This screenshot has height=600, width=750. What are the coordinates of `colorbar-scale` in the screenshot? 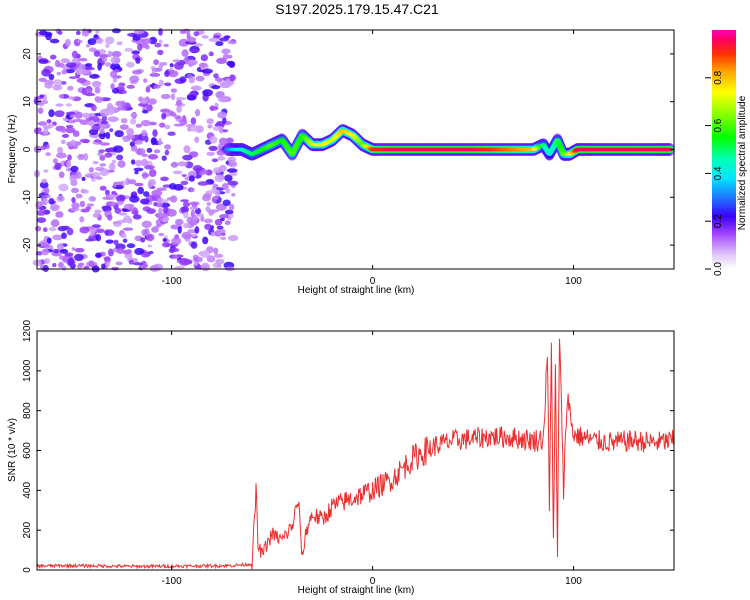 It's located at (724, 149).